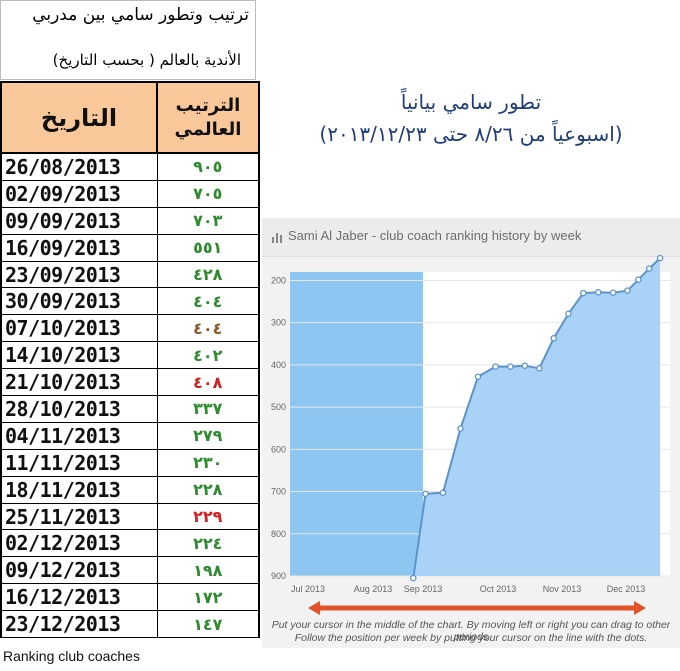  Describe the element at coordinates (79, 462) in the screenshot. I see `row-date: 11/11/2013` at that location.